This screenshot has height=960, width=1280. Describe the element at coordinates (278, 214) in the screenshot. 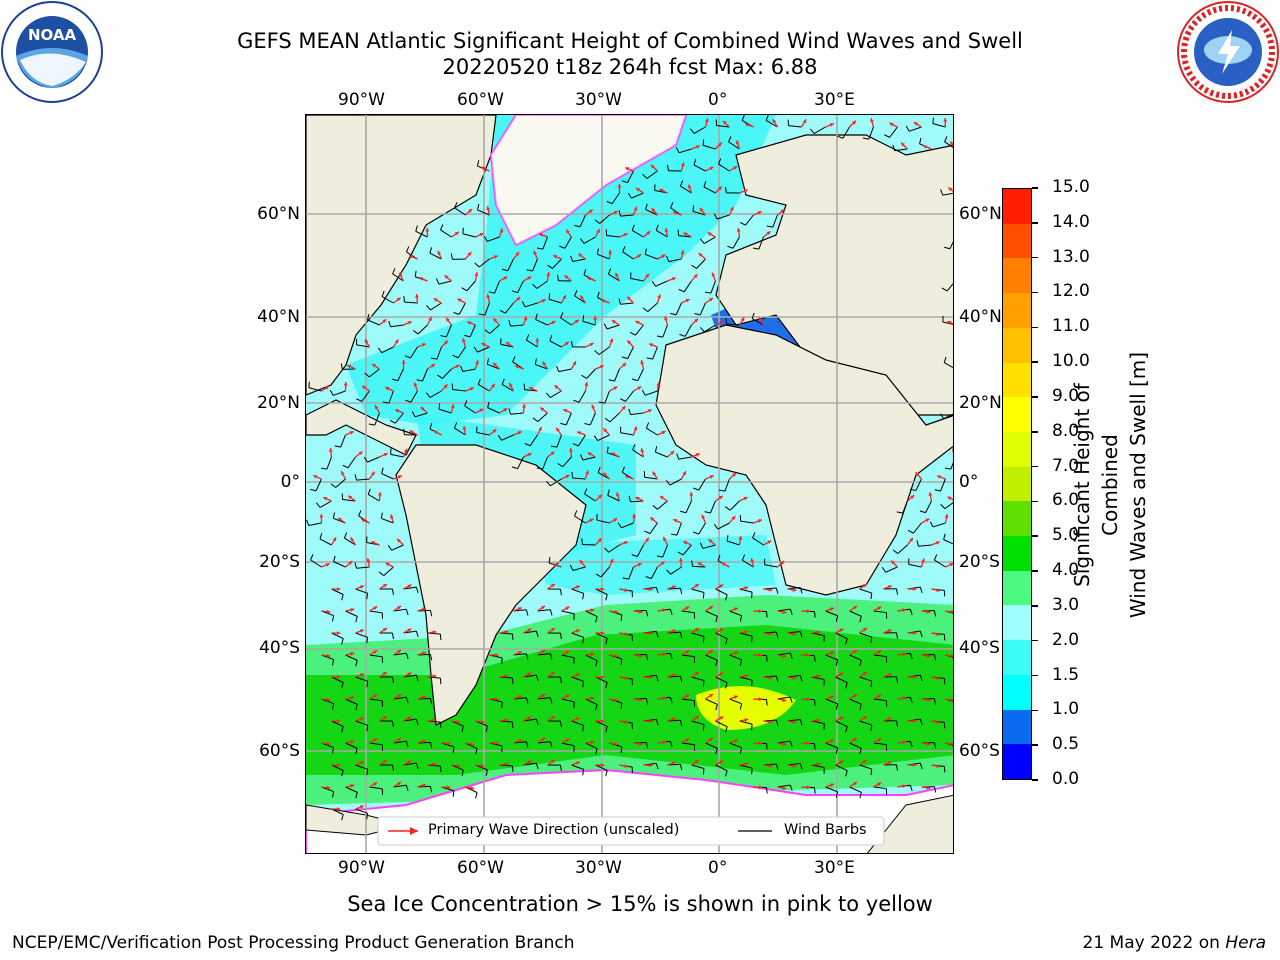

I see `lat-label-left: 60°N` at that location.